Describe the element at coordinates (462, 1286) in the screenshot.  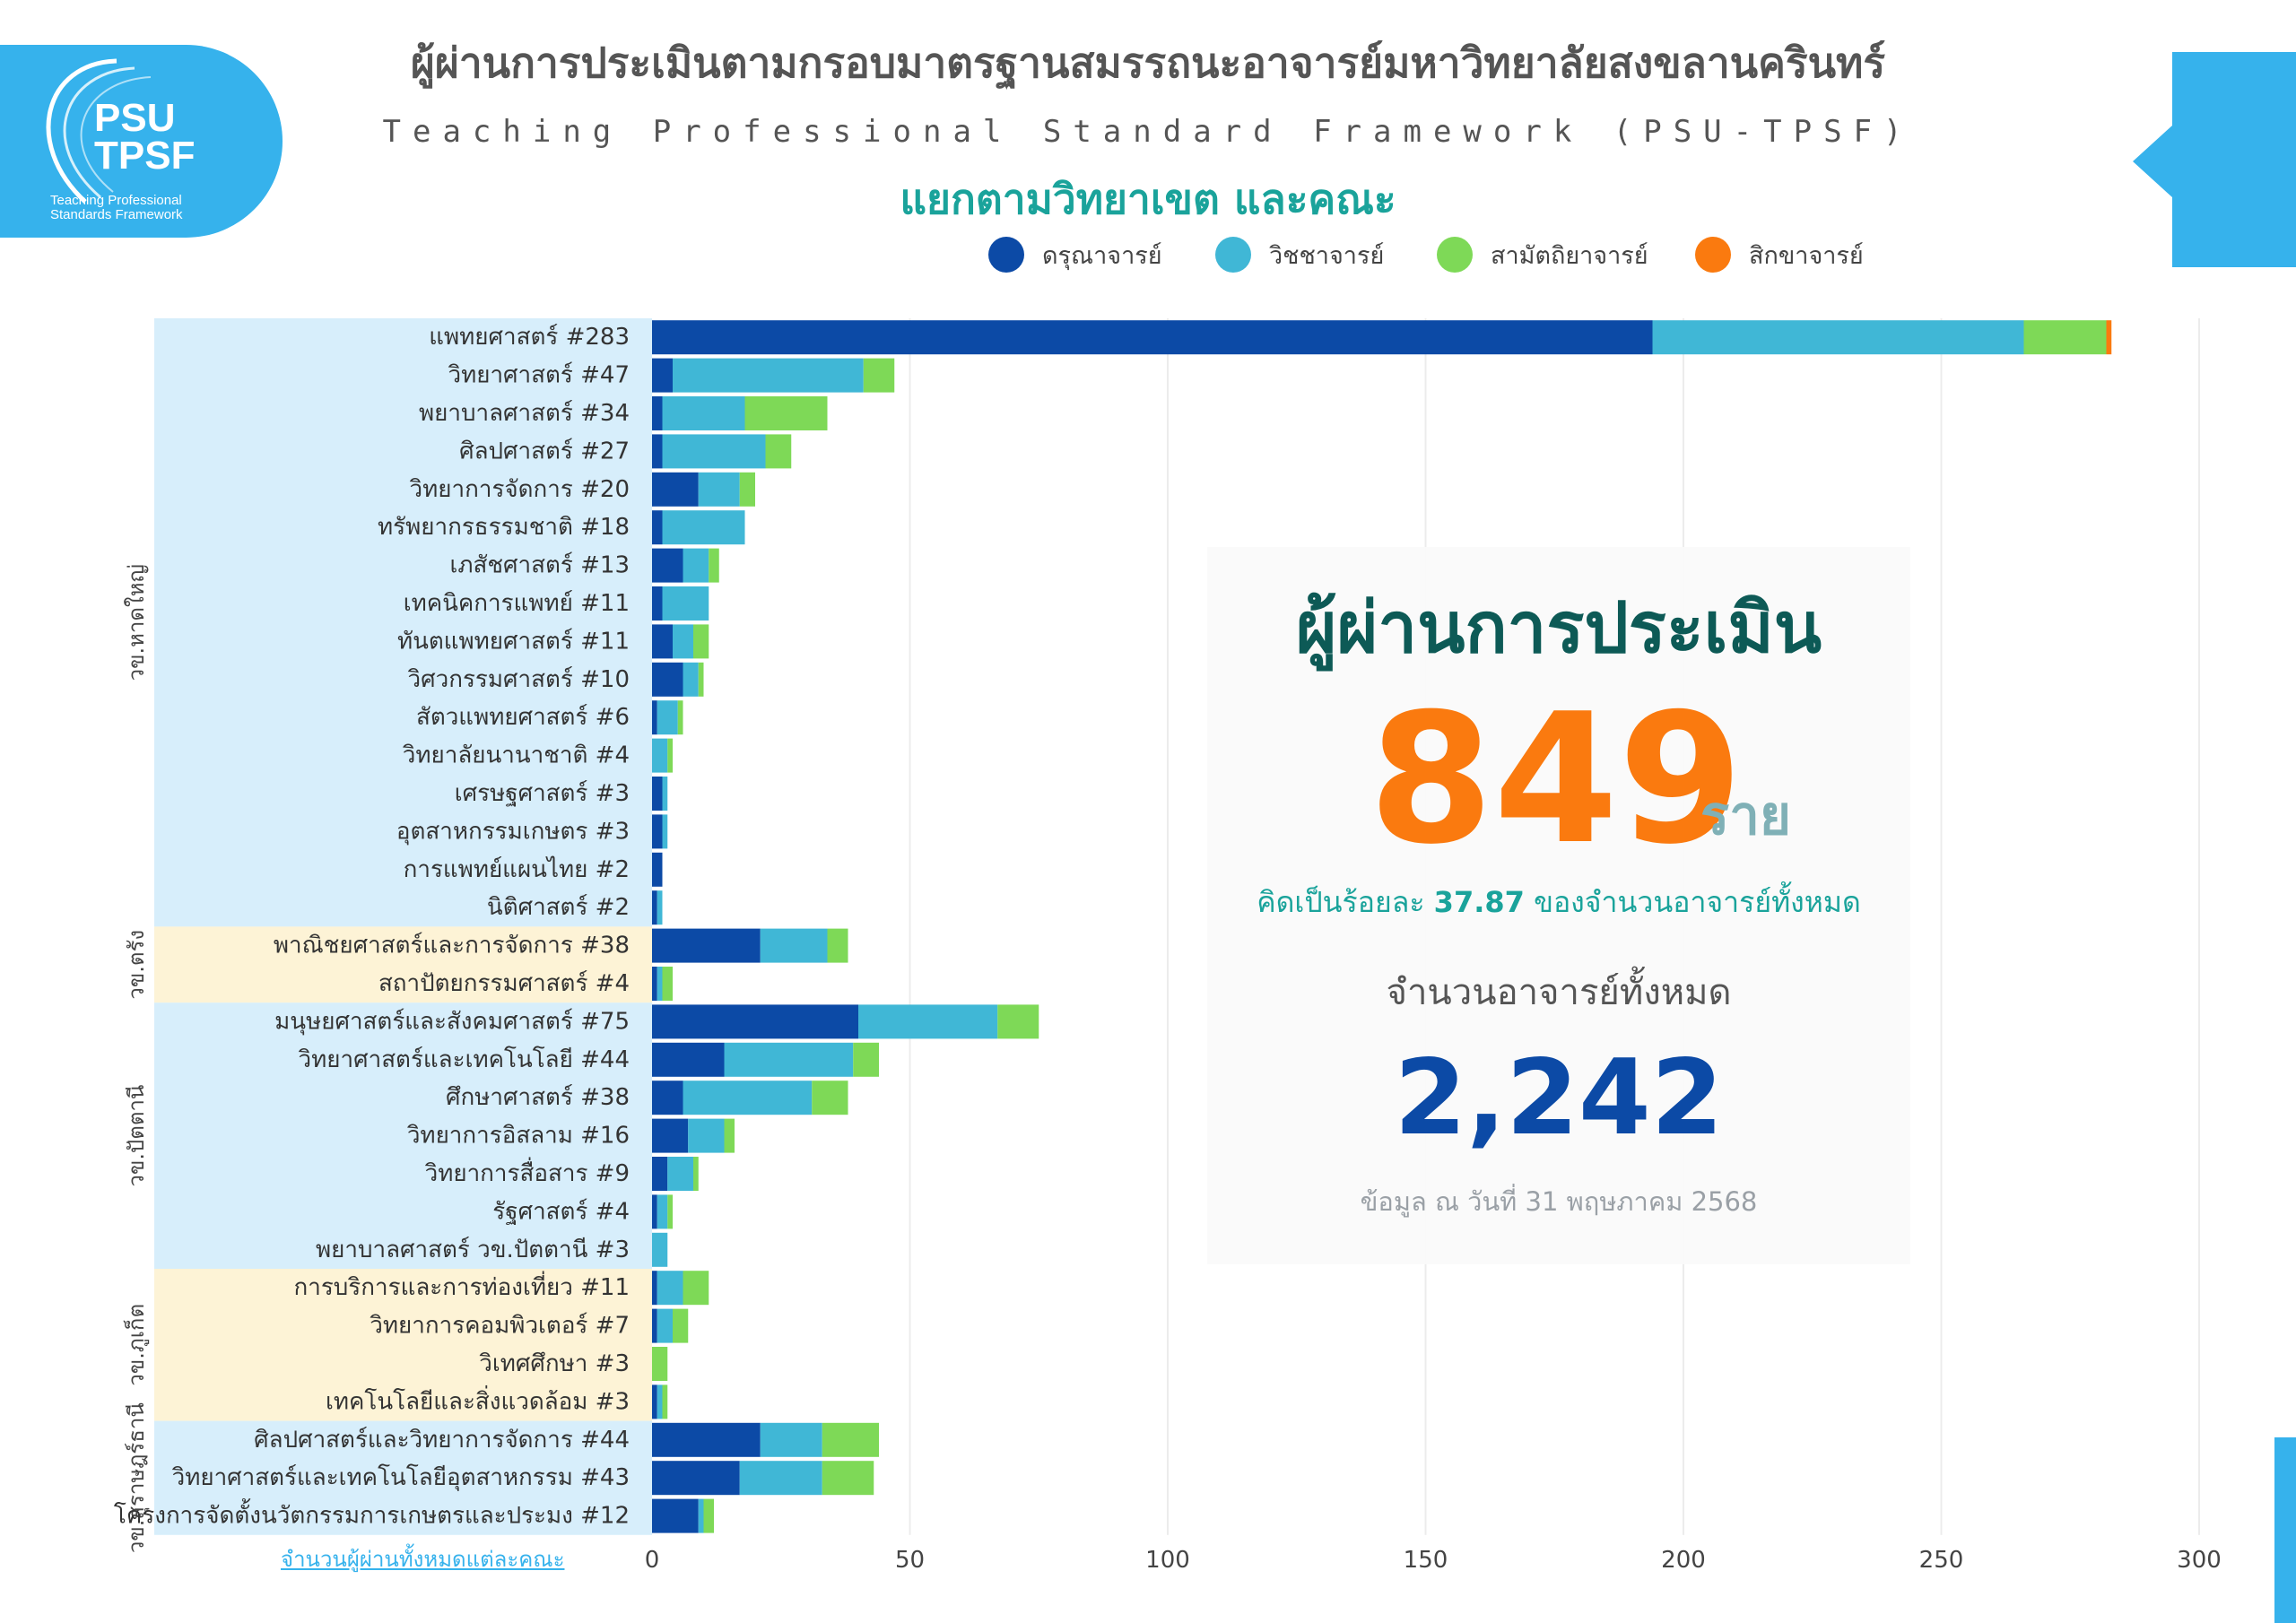
I see `row-label: การบริการและการท่องเที่ยว #11` at that location.